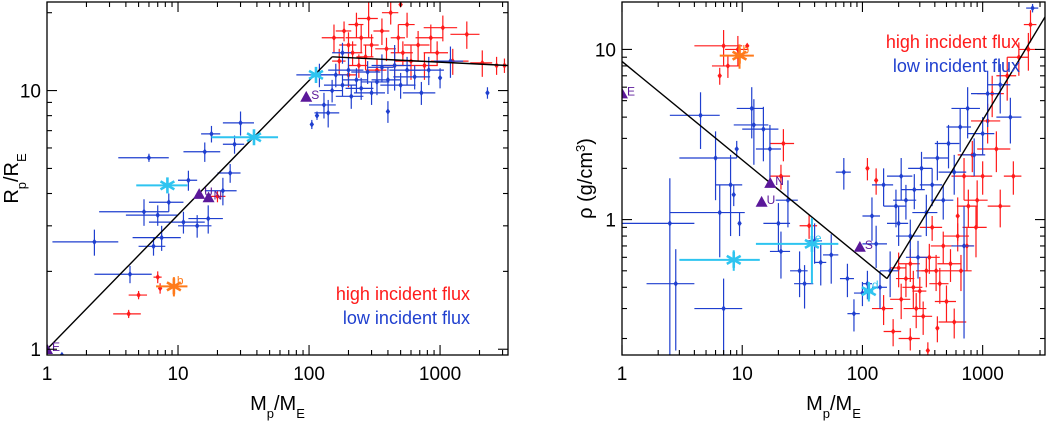 The width and height of the screenshot is (1047, 426). I want to click on radius-mass-x-tick-label: 100, so click(309, 374).